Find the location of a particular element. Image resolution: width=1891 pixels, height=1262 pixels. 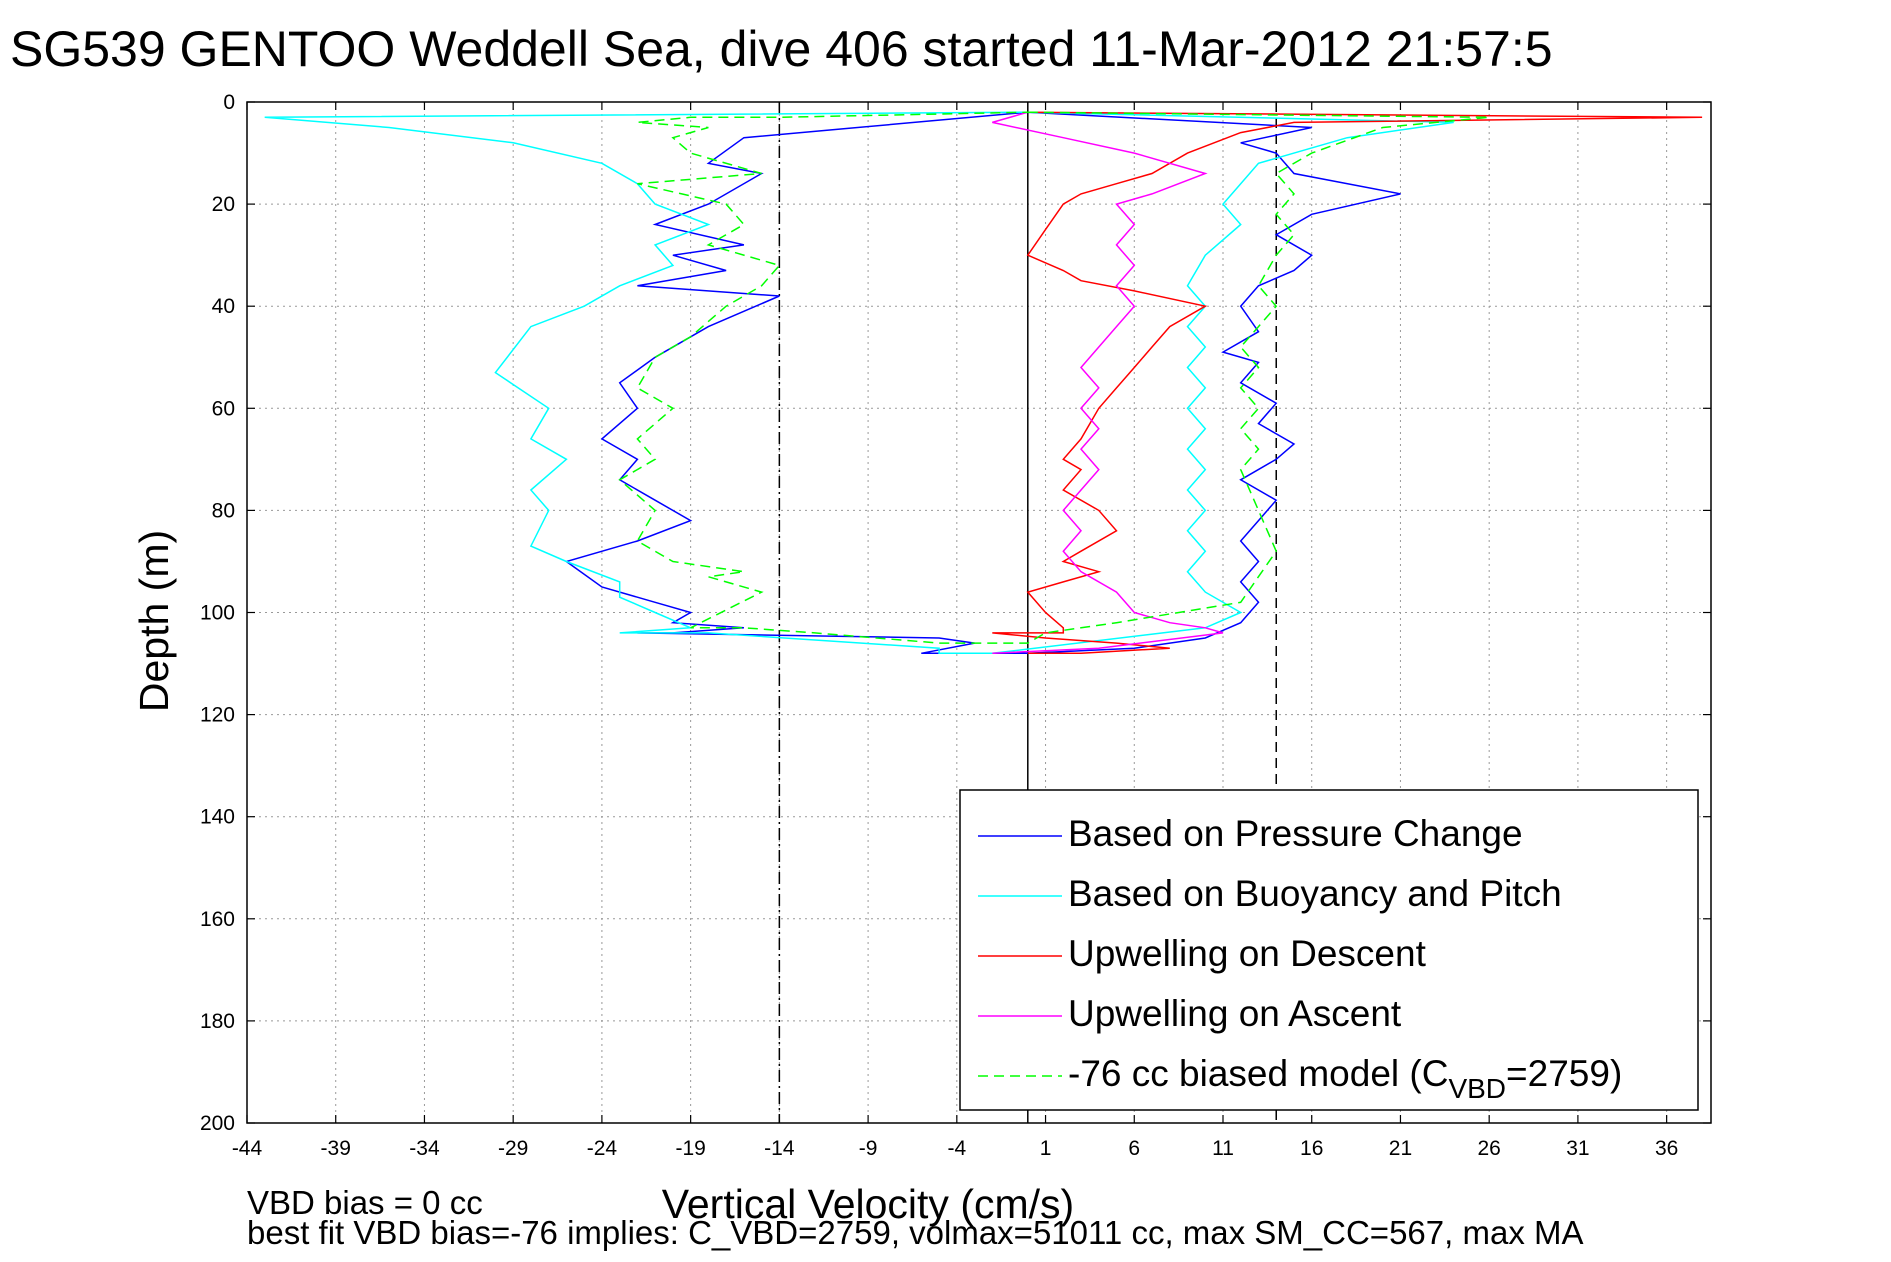

legend-box is located at coordinates (1329, 950).